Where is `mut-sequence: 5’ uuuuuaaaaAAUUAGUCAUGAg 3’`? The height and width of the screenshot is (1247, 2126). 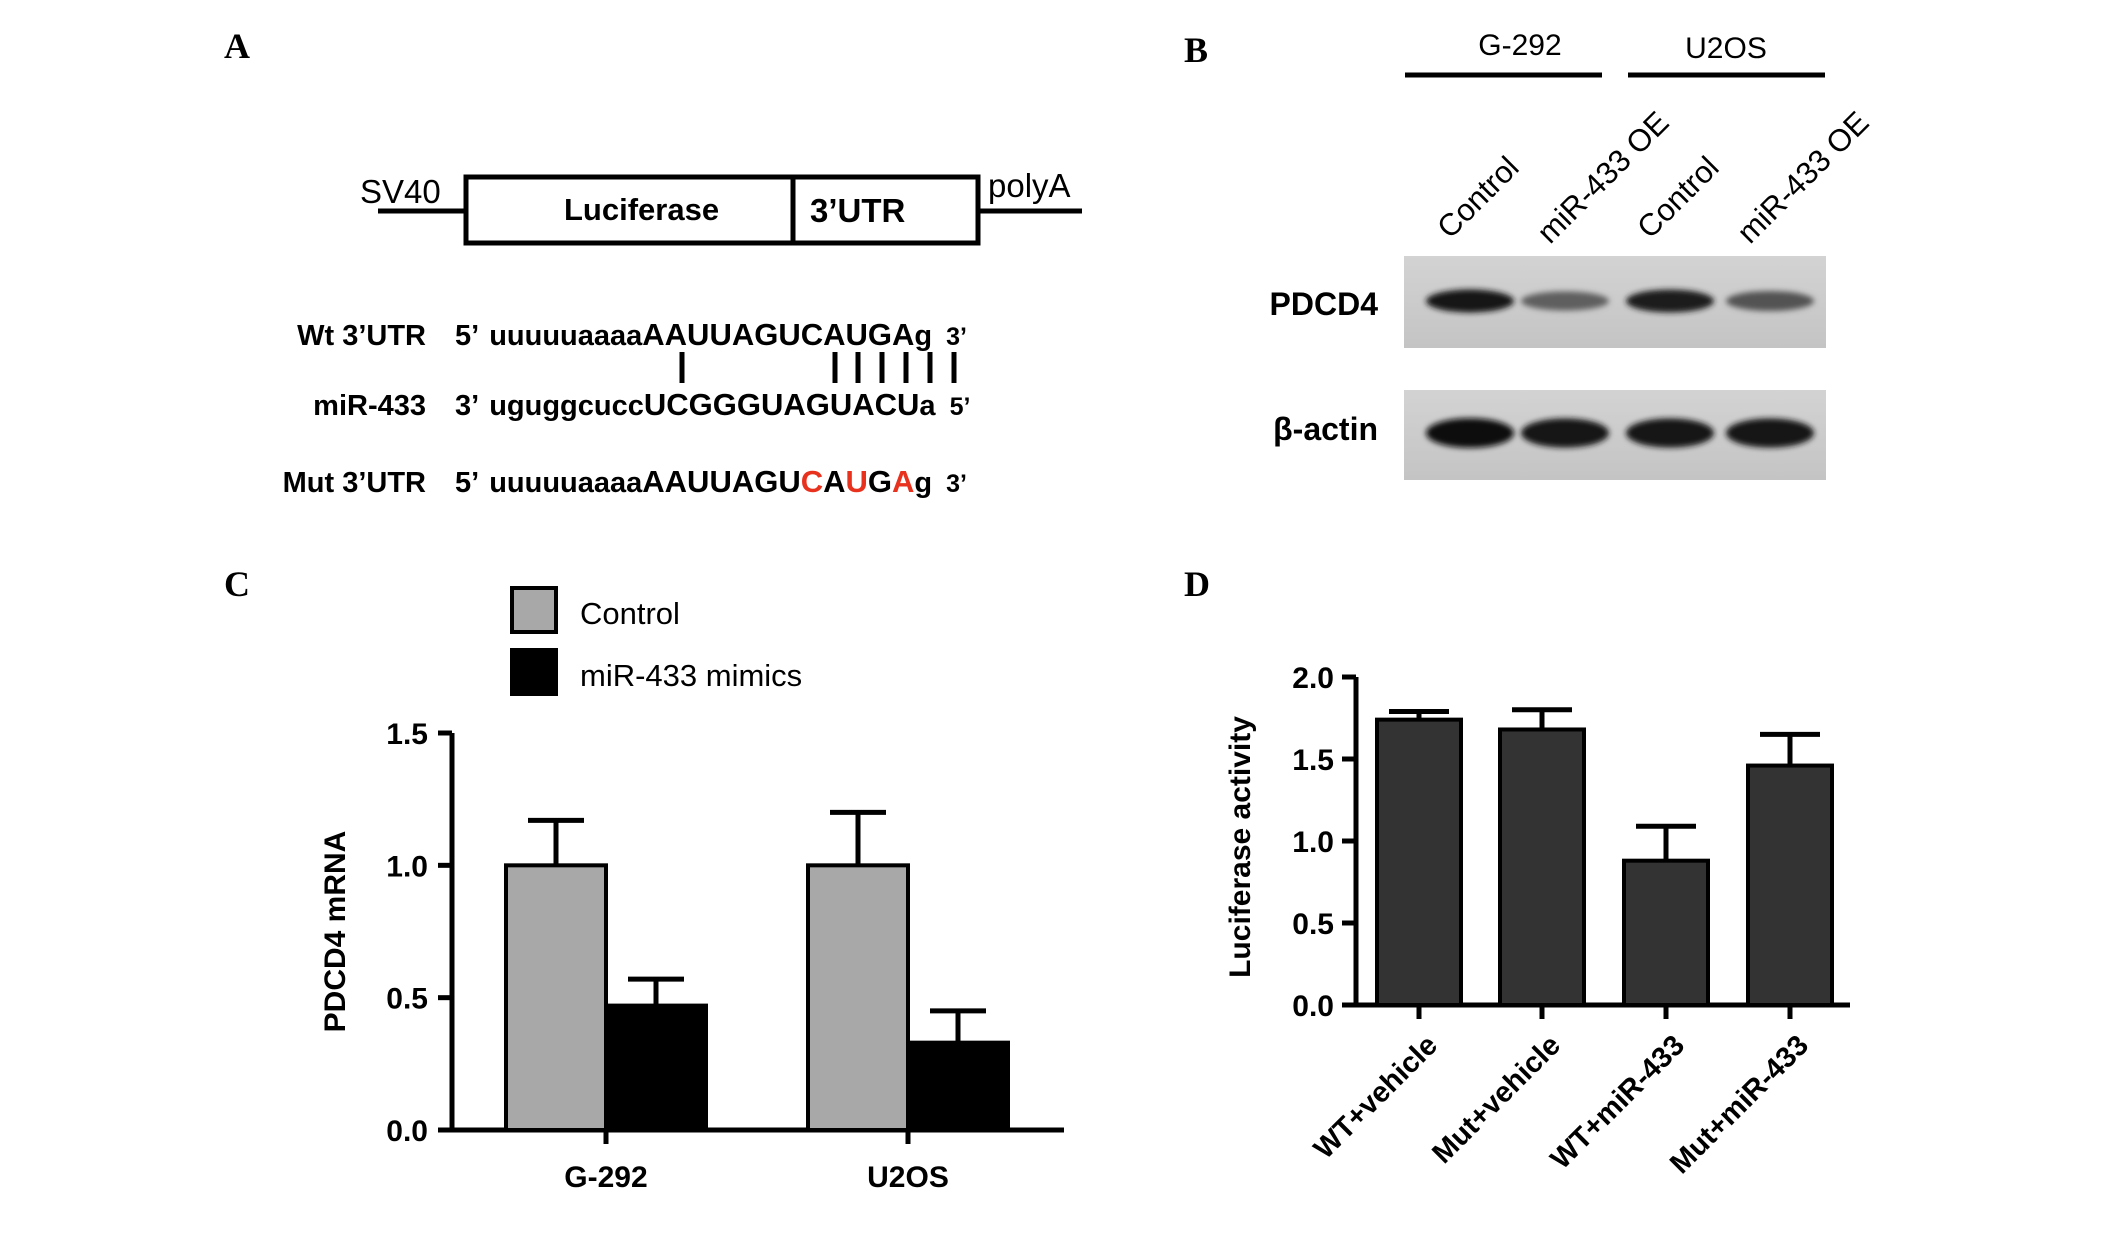
mut-sequence: 5’ uuuuuaaaaAAUUAGUCAUGAg 3’ is located at coordinates (711, 481).